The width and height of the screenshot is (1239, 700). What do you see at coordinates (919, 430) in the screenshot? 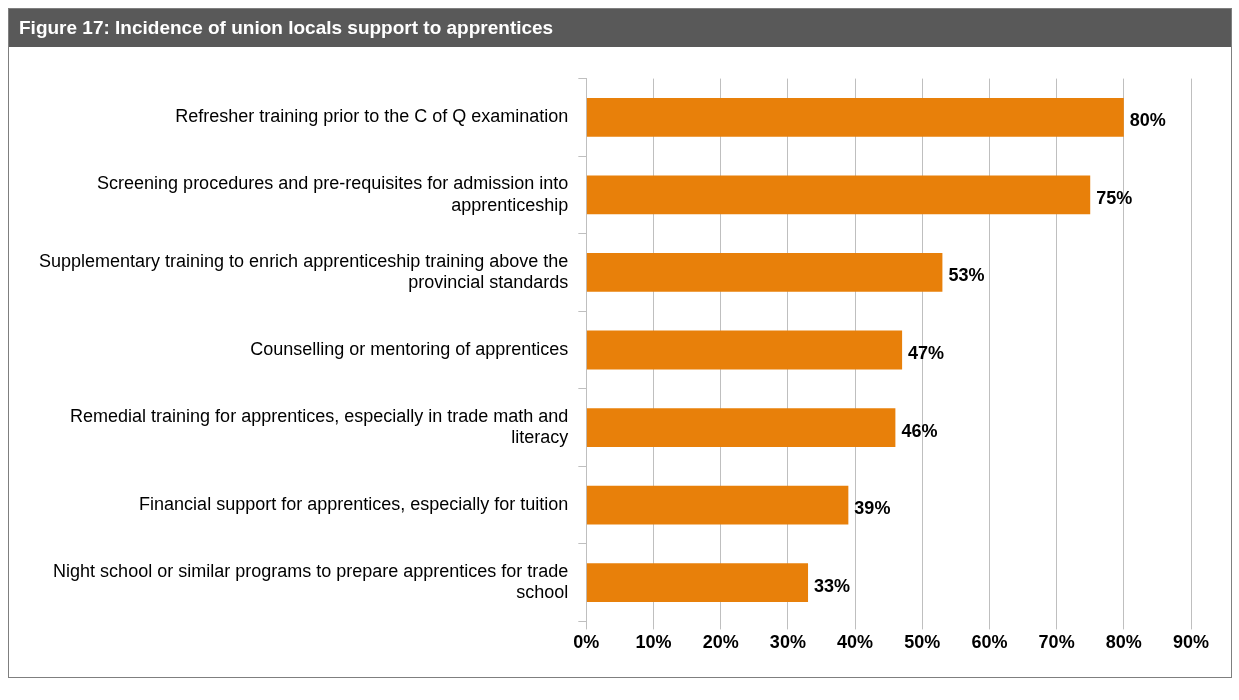
I see `data-label: 46%` at bounding box center [919, 430].